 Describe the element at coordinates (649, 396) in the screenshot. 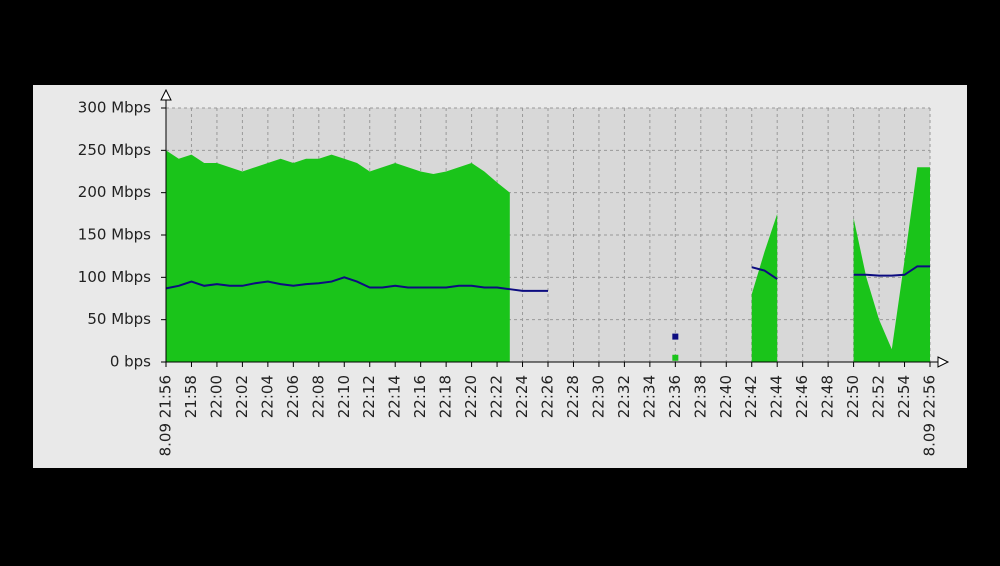

I see `x-tick-label: 22:34` at that location.